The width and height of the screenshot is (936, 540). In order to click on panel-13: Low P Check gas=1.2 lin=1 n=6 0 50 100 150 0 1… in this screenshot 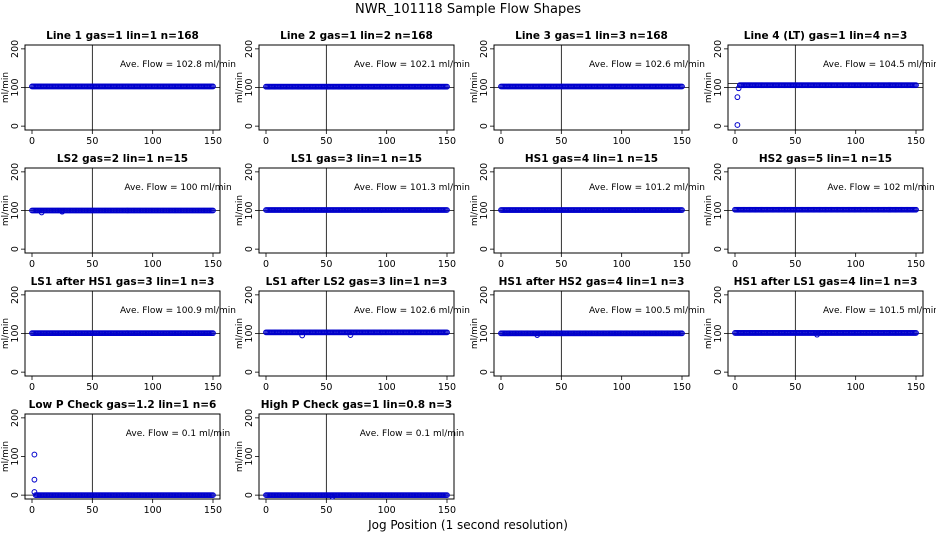, I will do `click(115, 457)`.